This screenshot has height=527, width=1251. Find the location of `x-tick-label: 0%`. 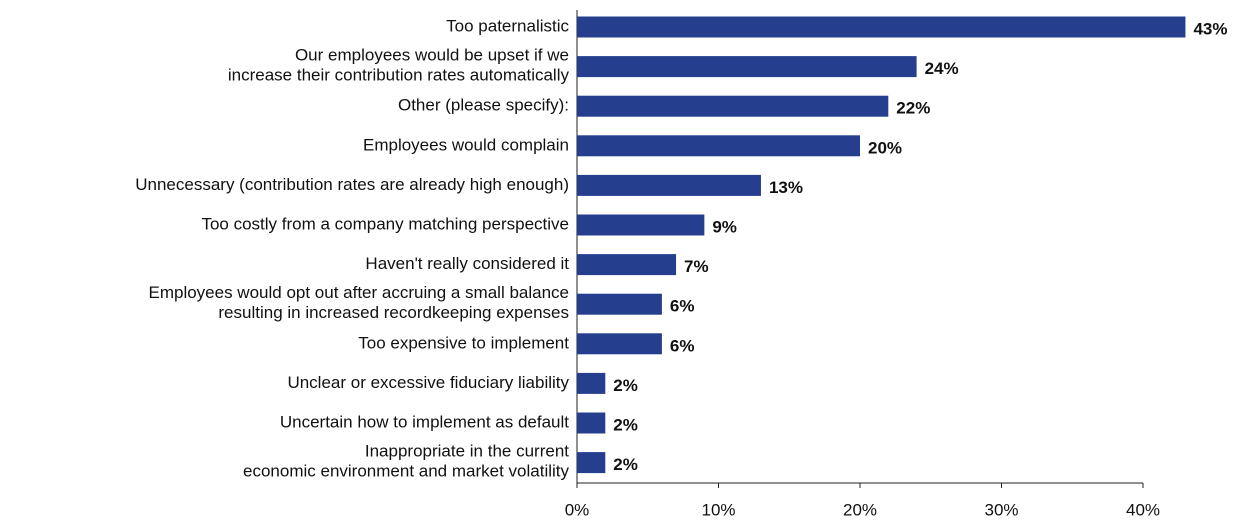

x-tick-label: 0% is located at coordinates (577, 509).